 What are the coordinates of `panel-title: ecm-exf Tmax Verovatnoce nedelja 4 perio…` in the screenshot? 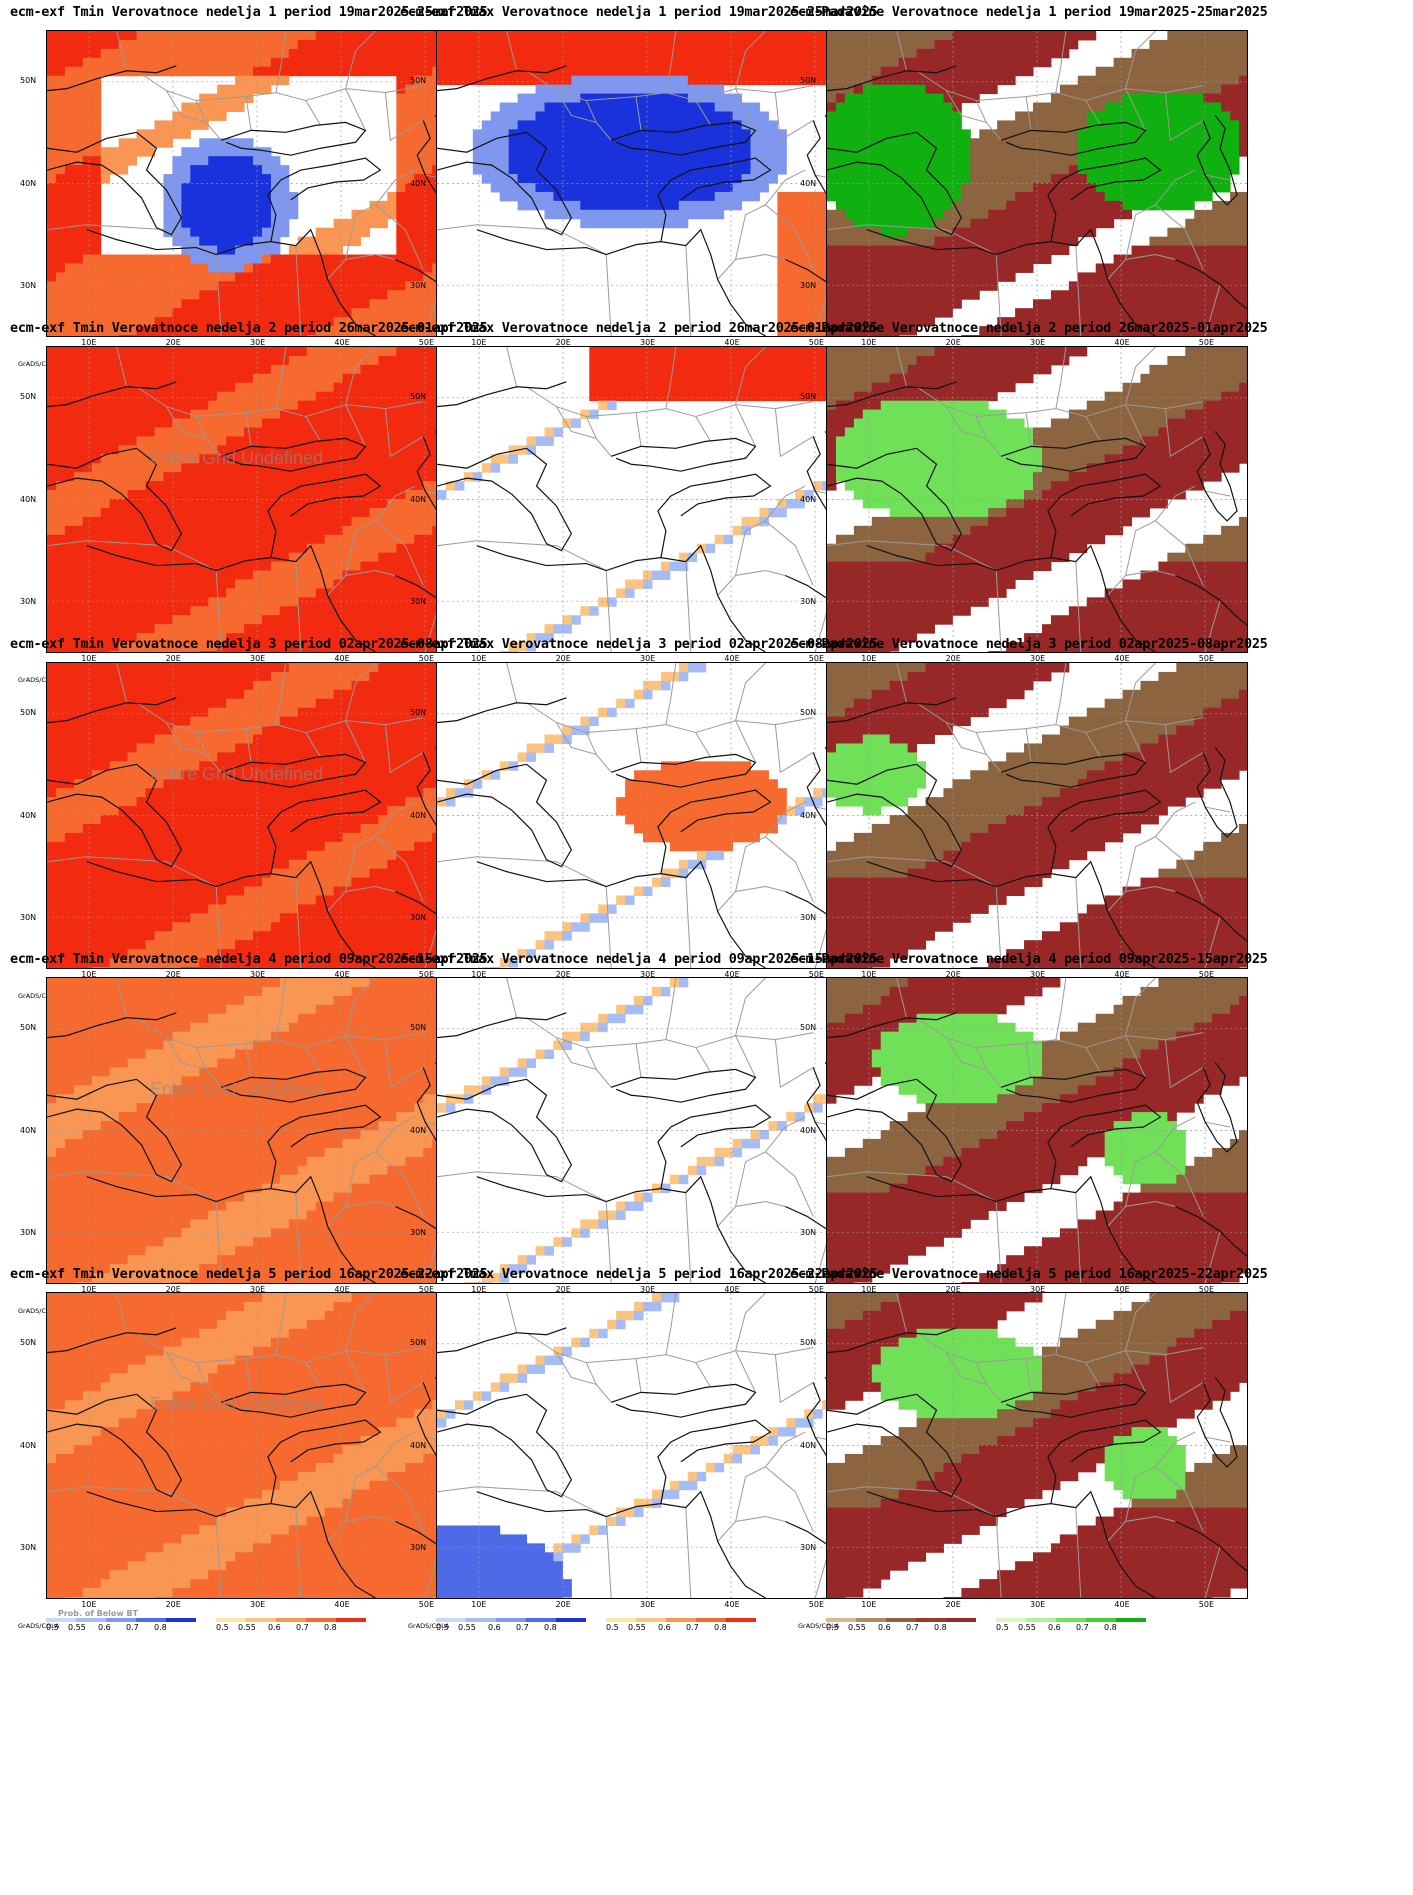 It's located at (639, 959).